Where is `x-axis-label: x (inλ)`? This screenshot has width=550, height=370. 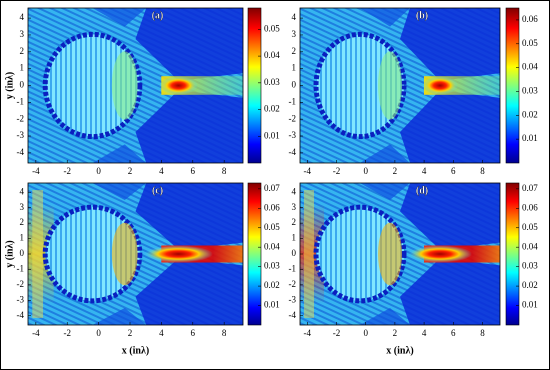
x-axis-label: x (inλ) is located at coordinates (399, 350).